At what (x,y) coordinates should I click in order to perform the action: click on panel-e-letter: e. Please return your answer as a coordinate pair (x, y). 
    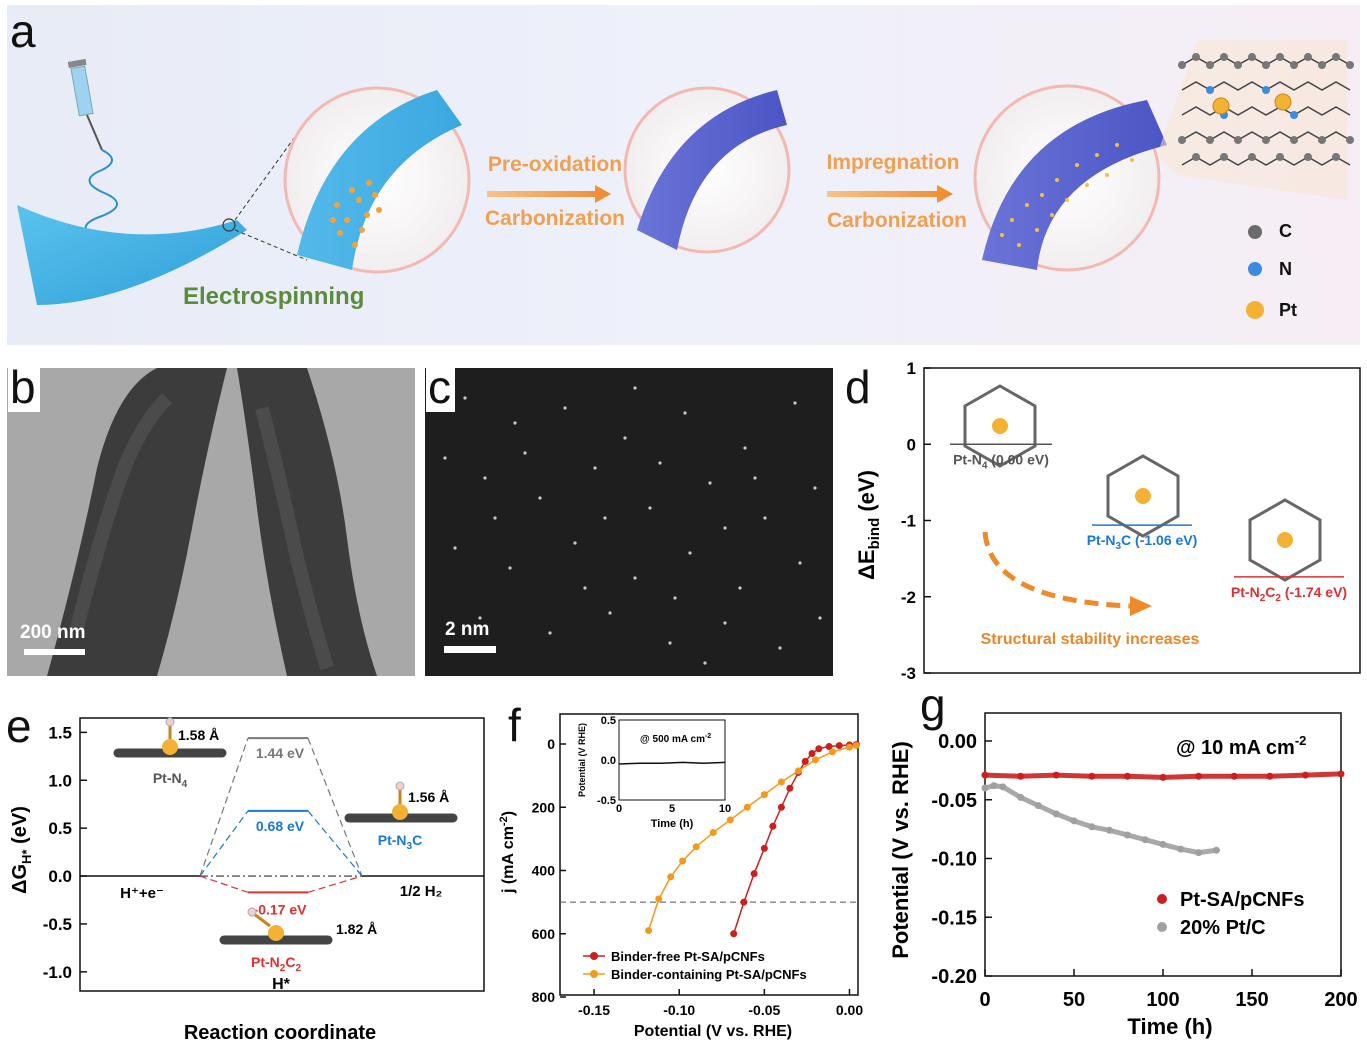
    Looking at the image, I should click on (19, 726).